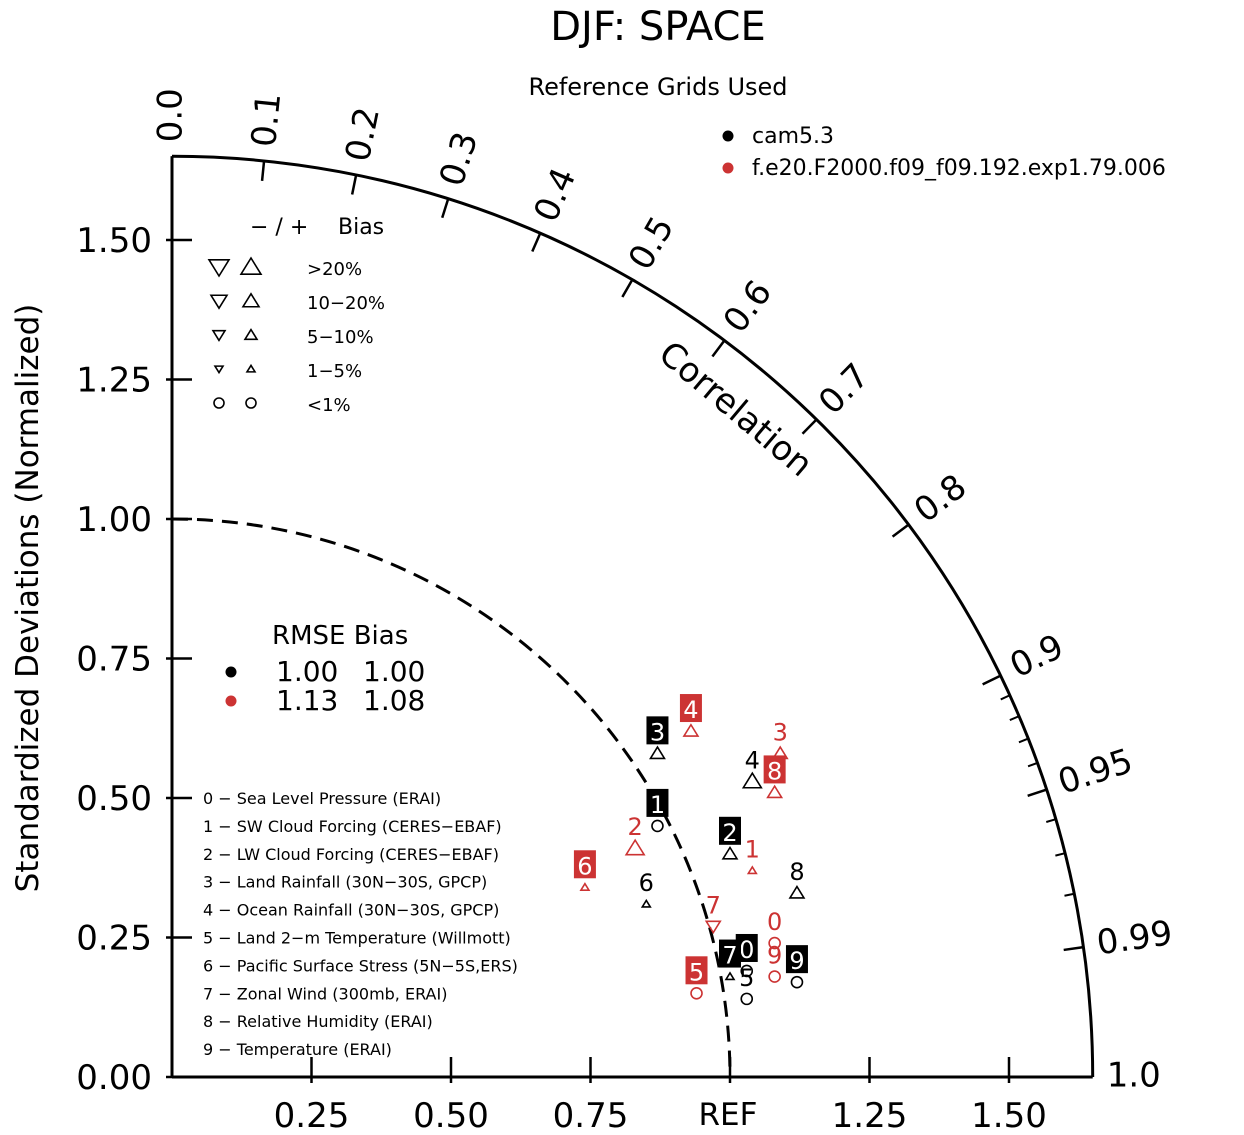 The image size is (1244, 1135). I want to click on bias-legend-label: 1−5%, so click(334, 371).